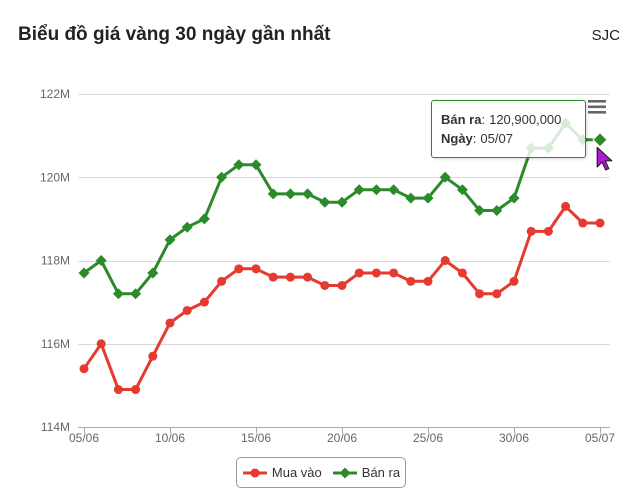  Describe the element at coordinates (460, 138) in the screenshot. I see `tooltip-date-label: Ngày` at that location.